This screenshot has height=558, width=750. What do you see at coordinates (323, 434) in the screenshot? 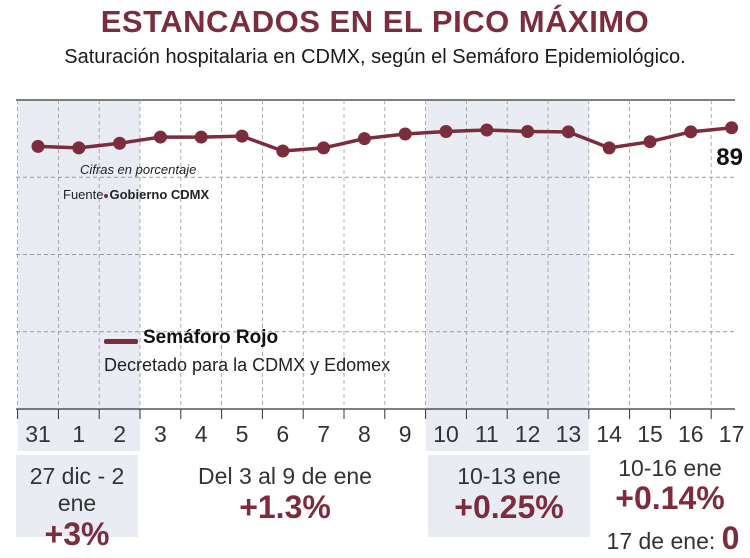
I see `x-tick-label: 7` at bounding box center [323, 434].